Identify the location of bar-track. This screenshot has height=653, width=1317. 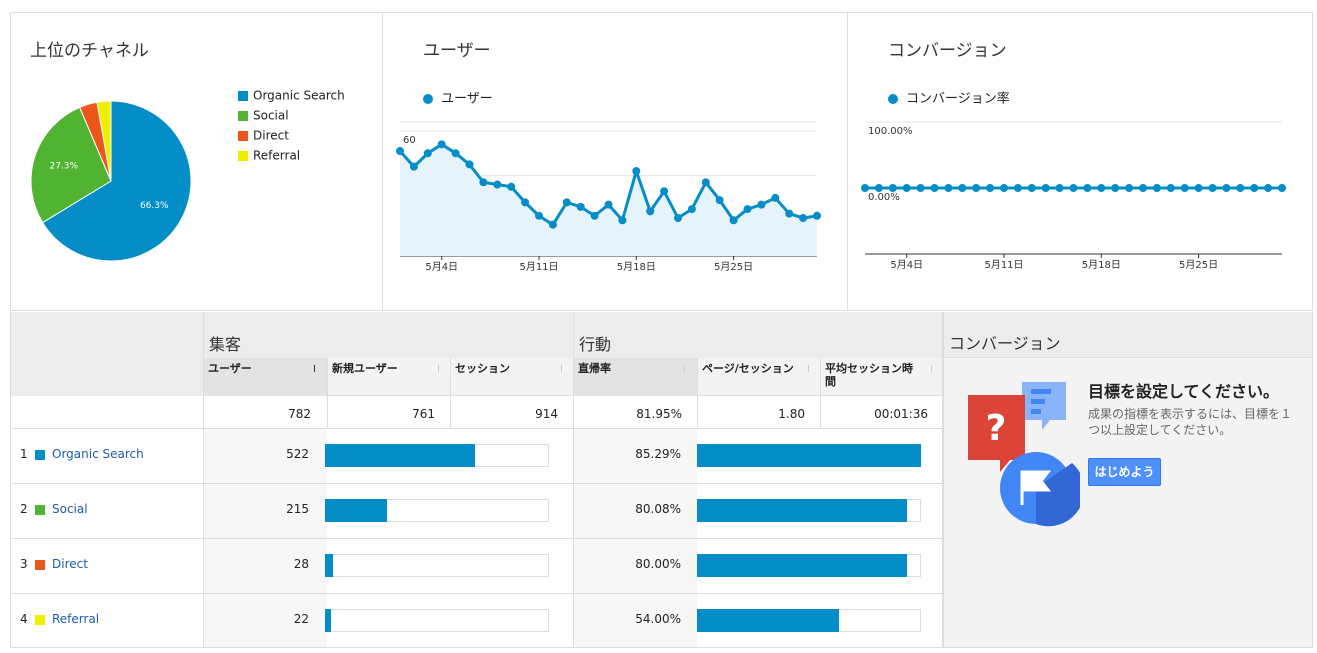
(437, 620).